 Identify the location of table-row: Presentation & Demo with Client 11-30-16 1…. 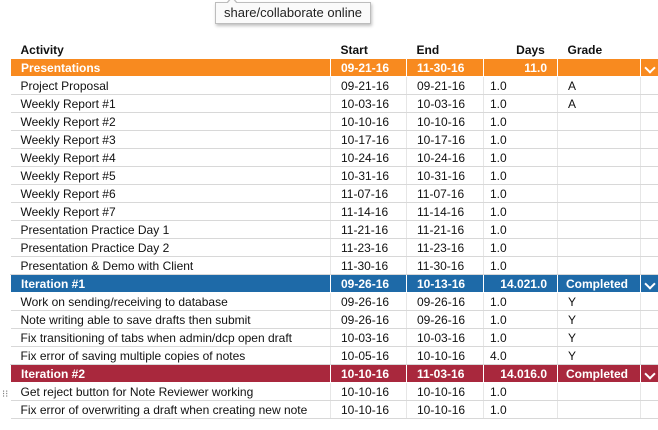
(334, 265).